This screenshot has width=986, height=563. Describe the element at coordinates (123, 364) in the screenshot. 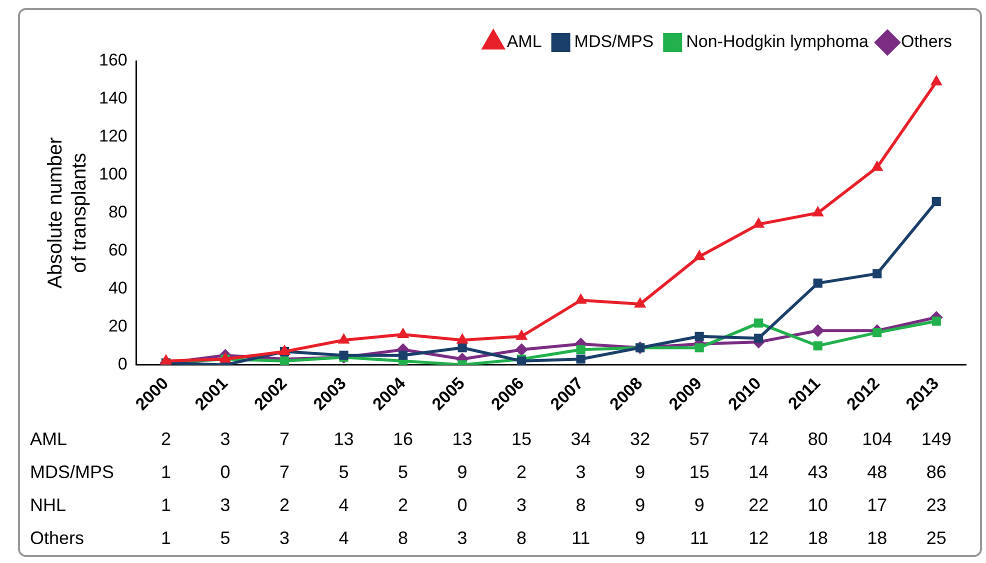

I see `y-tick-label: 0` at that location.